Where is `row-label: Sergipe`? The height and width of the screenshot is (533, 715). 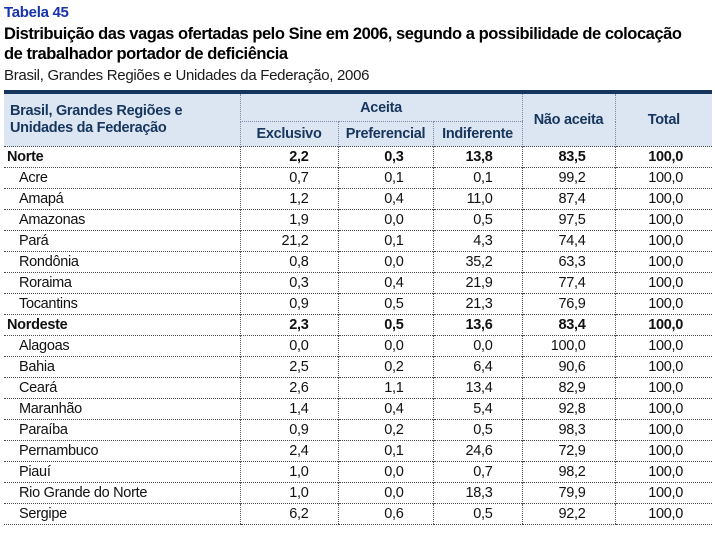
row-label: Sergipe is located at coordinates (122, 514).